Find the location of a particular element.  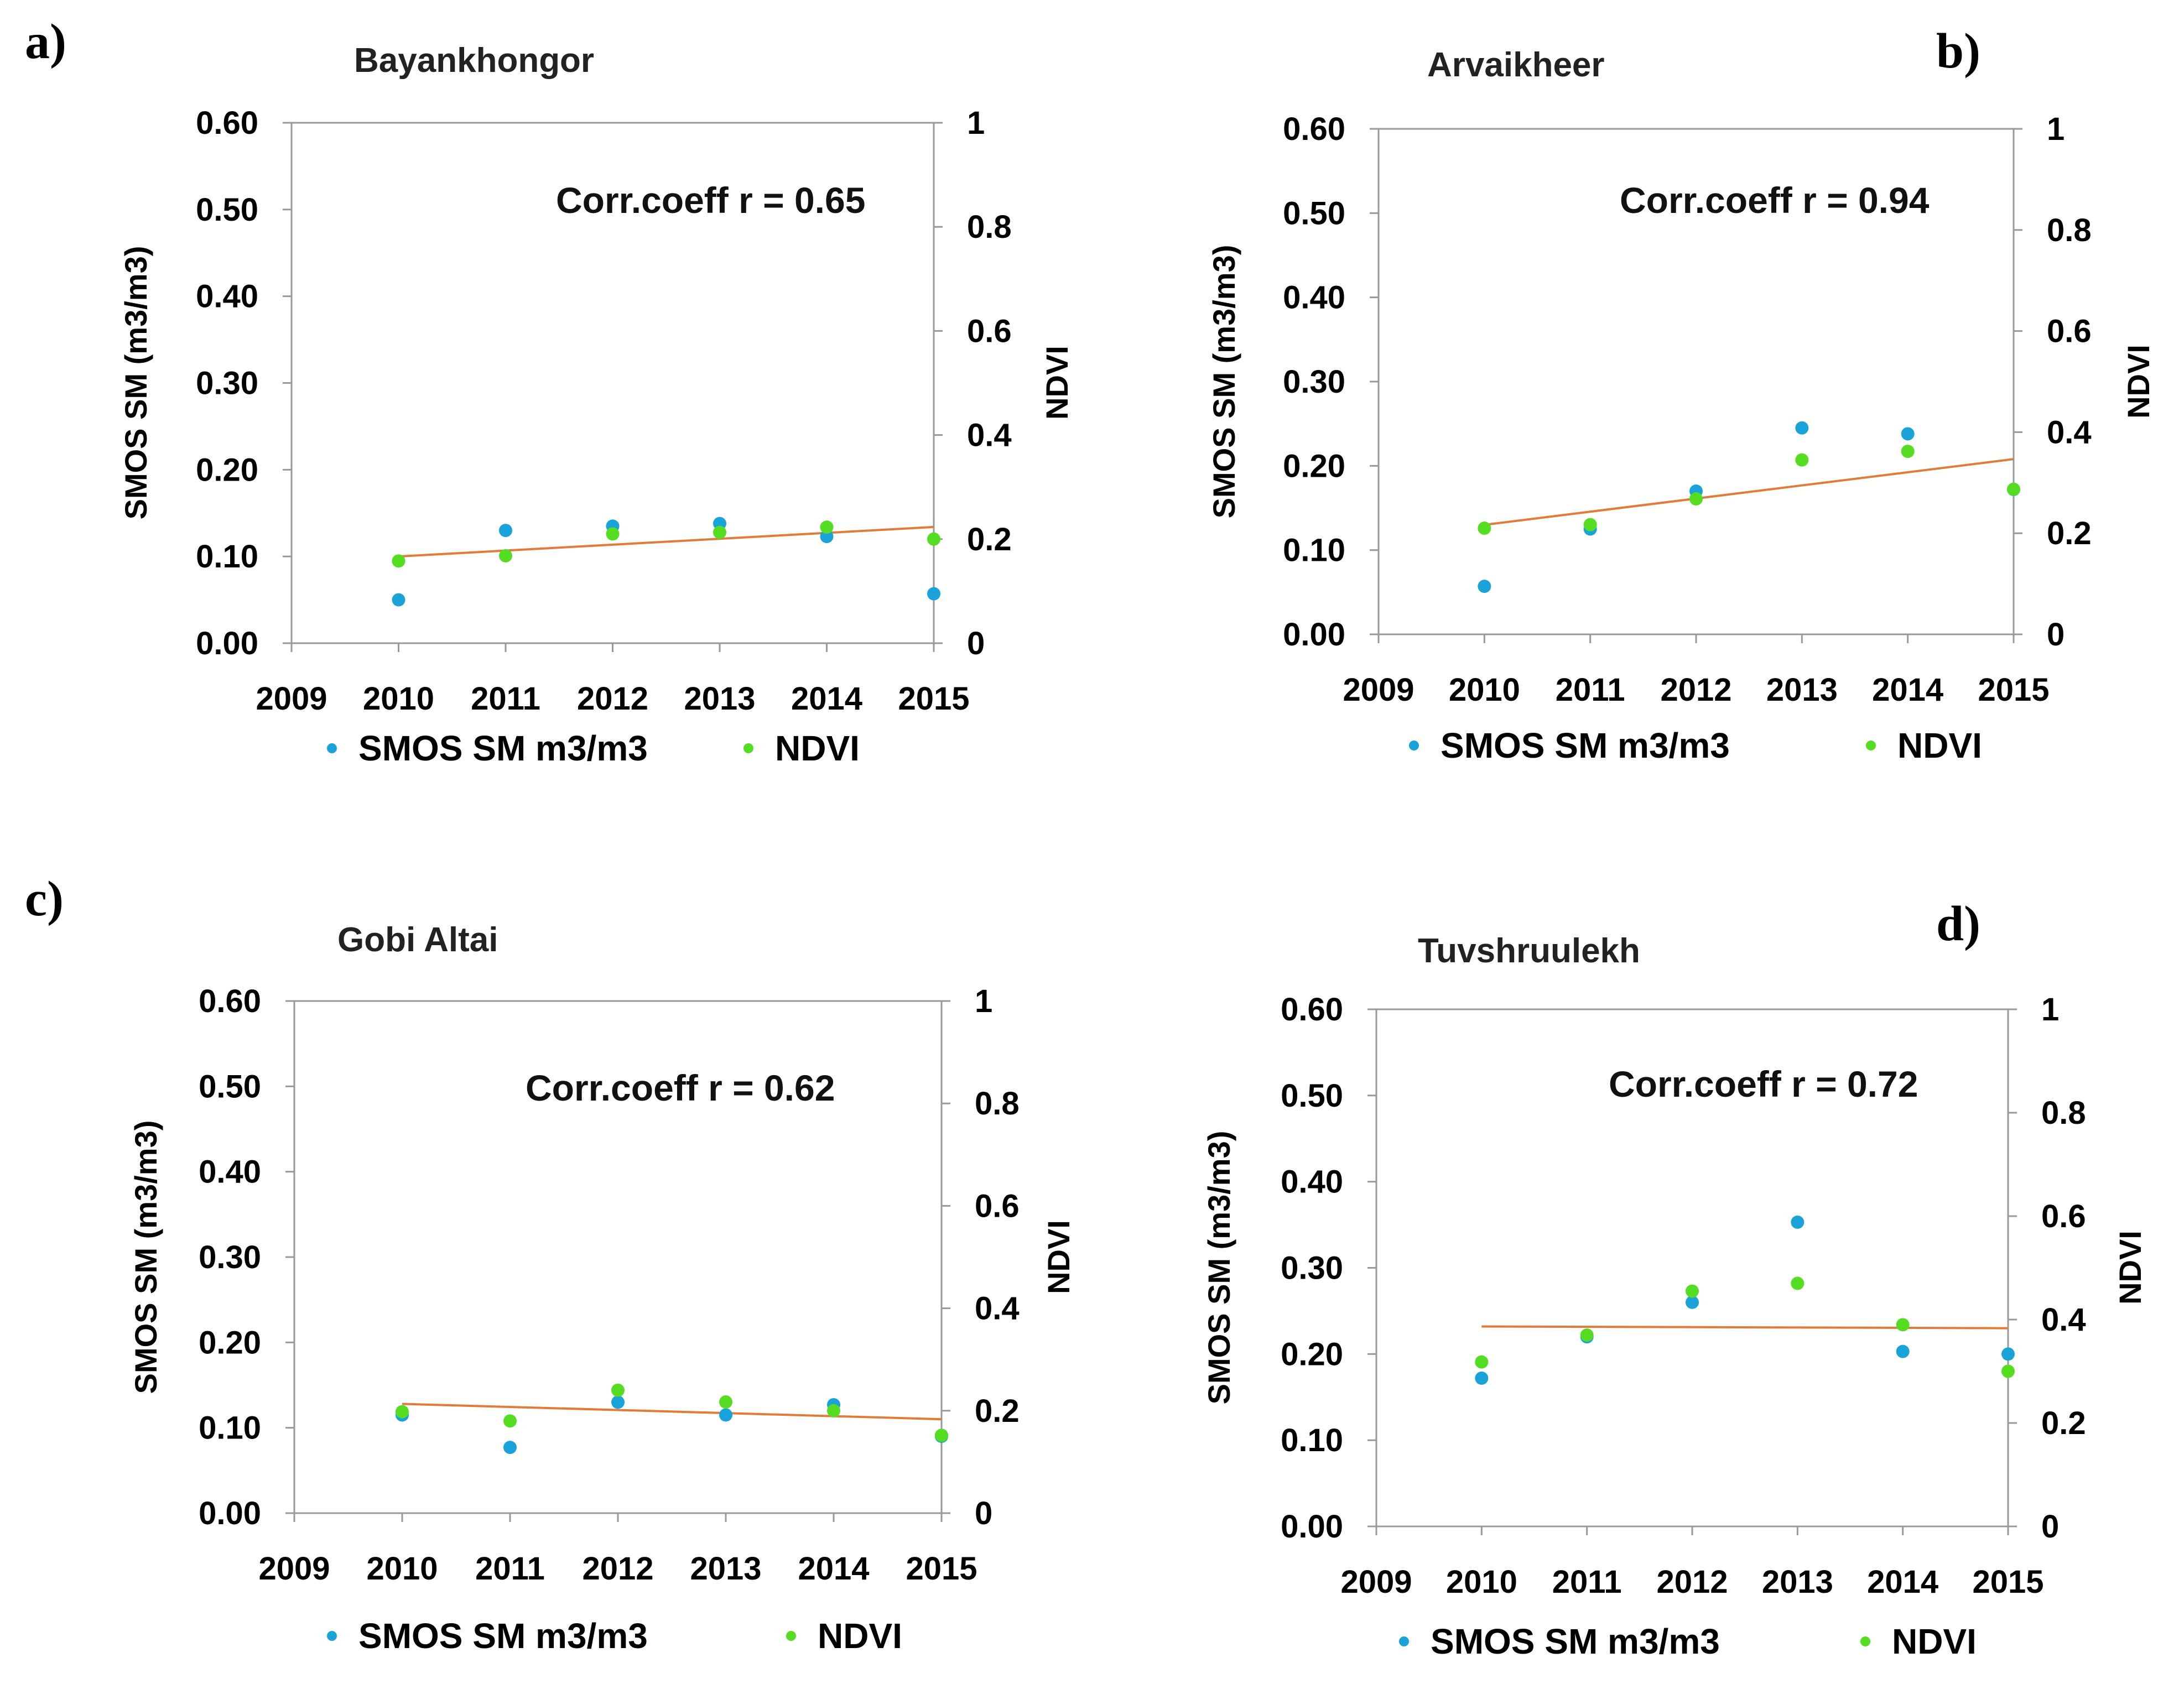

y-tick-label: 0.30 is located at coordinates (227, 384).